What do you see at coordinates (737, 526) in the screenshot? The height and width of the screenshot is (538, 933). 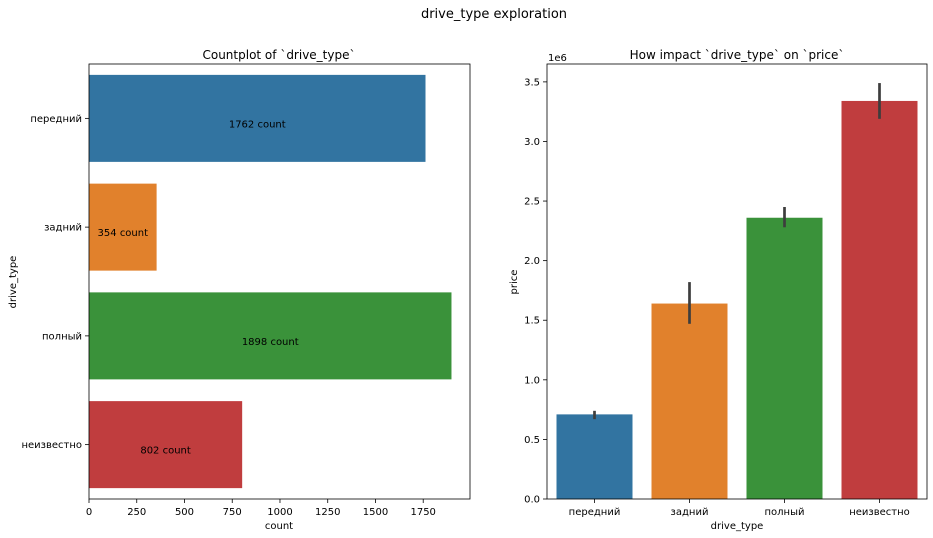 I see `price-x-axis-label: drive_type` at bounding box center [737, 526].